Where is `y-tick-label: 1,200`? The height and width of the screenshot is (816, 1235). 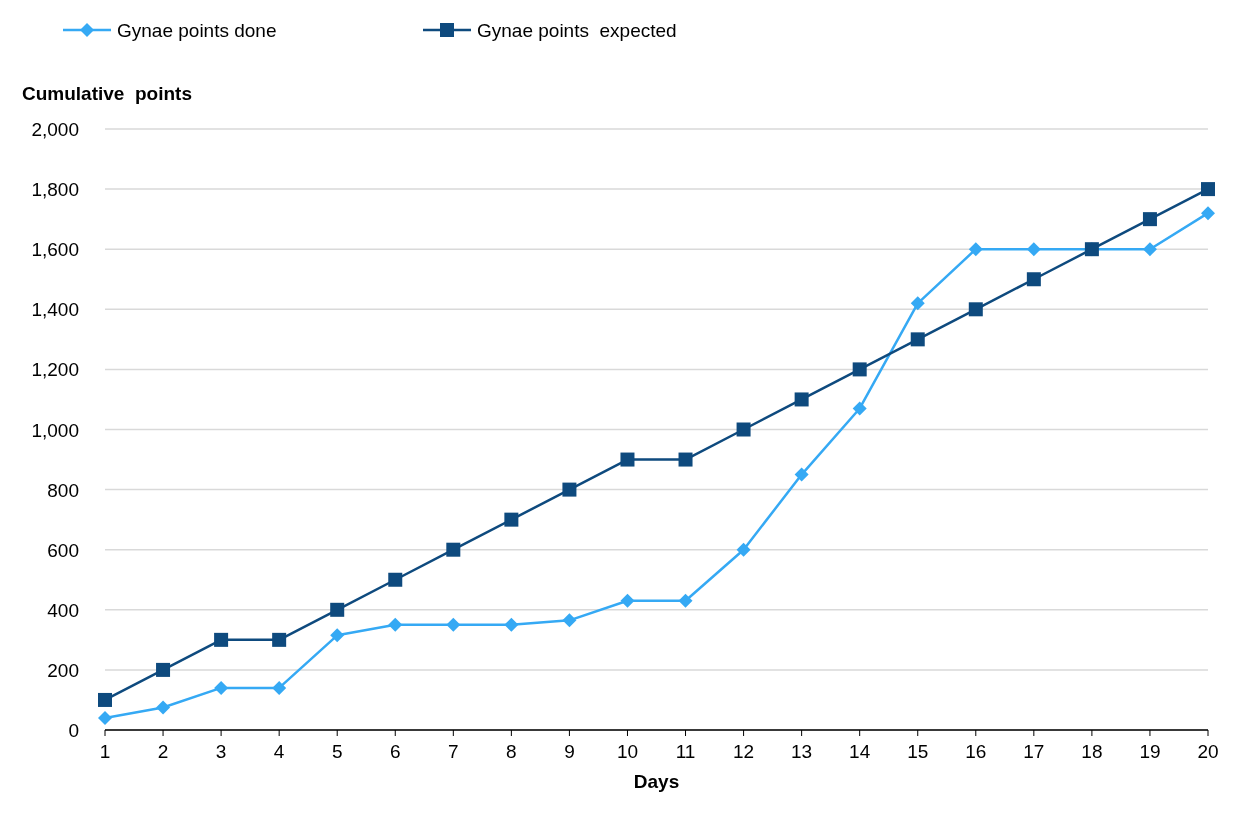
y-tick-label: 1,200 is located at coordinates (55, 370).